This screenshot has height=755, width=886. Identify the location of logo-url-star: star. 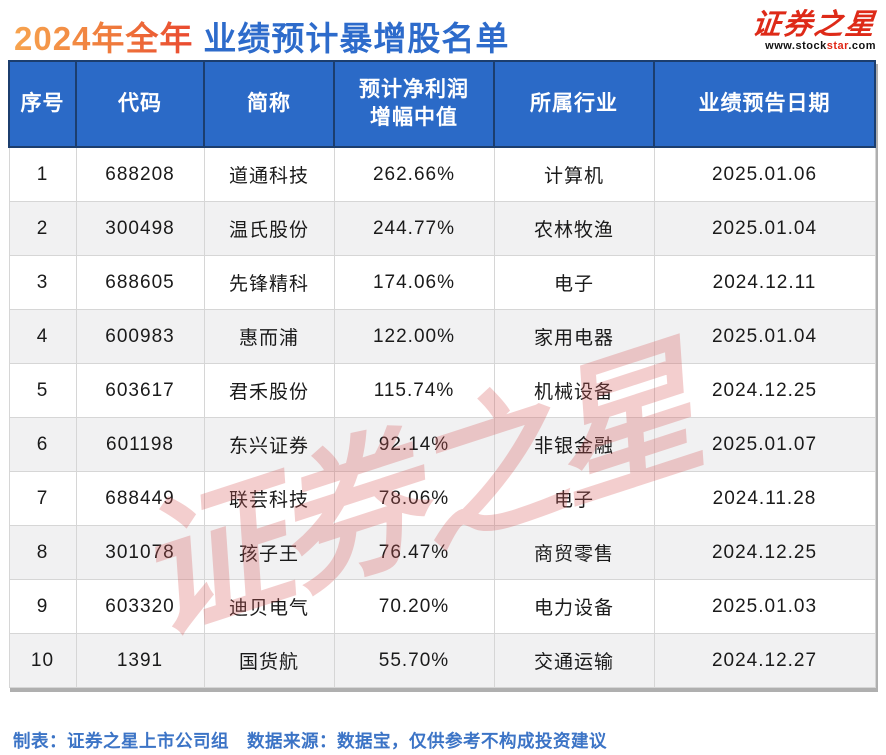
(837, 46).